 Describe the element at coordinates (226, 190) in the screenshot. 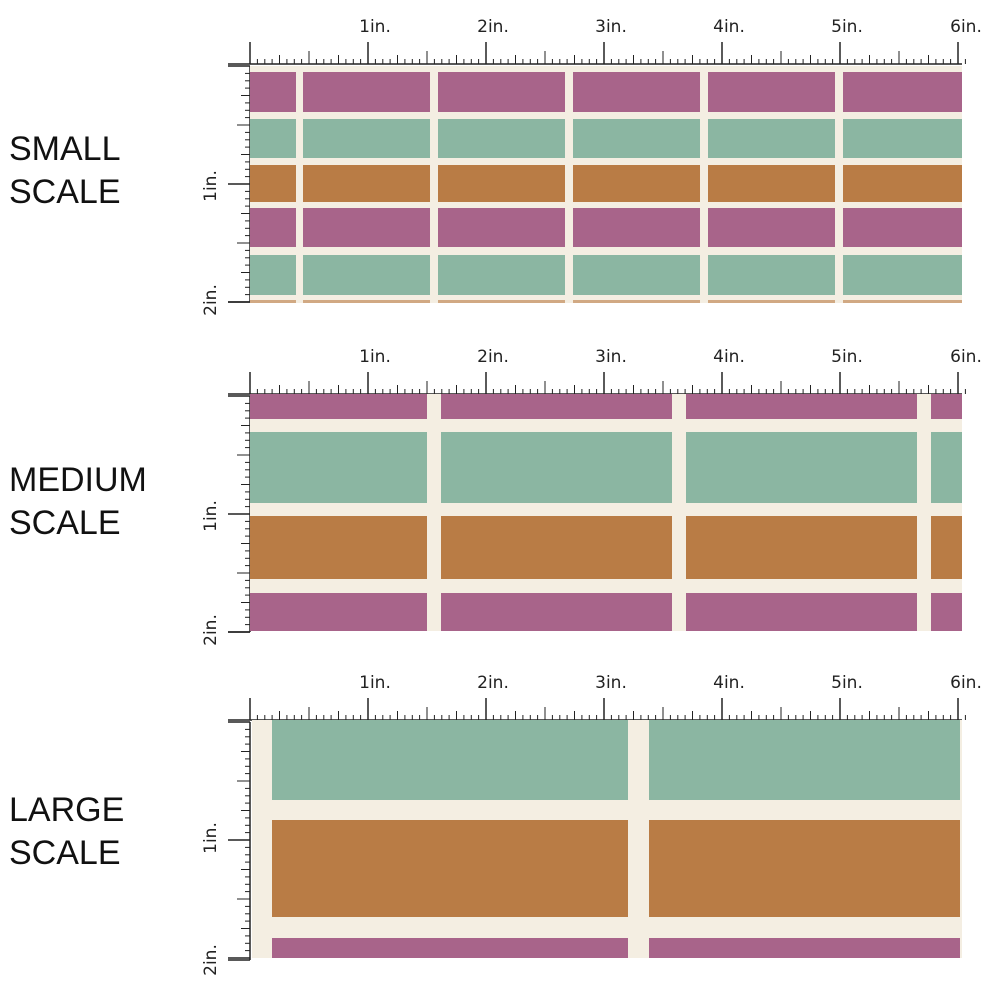

I see `small-scale-v-ruler: 1in. 2in.` at that location.